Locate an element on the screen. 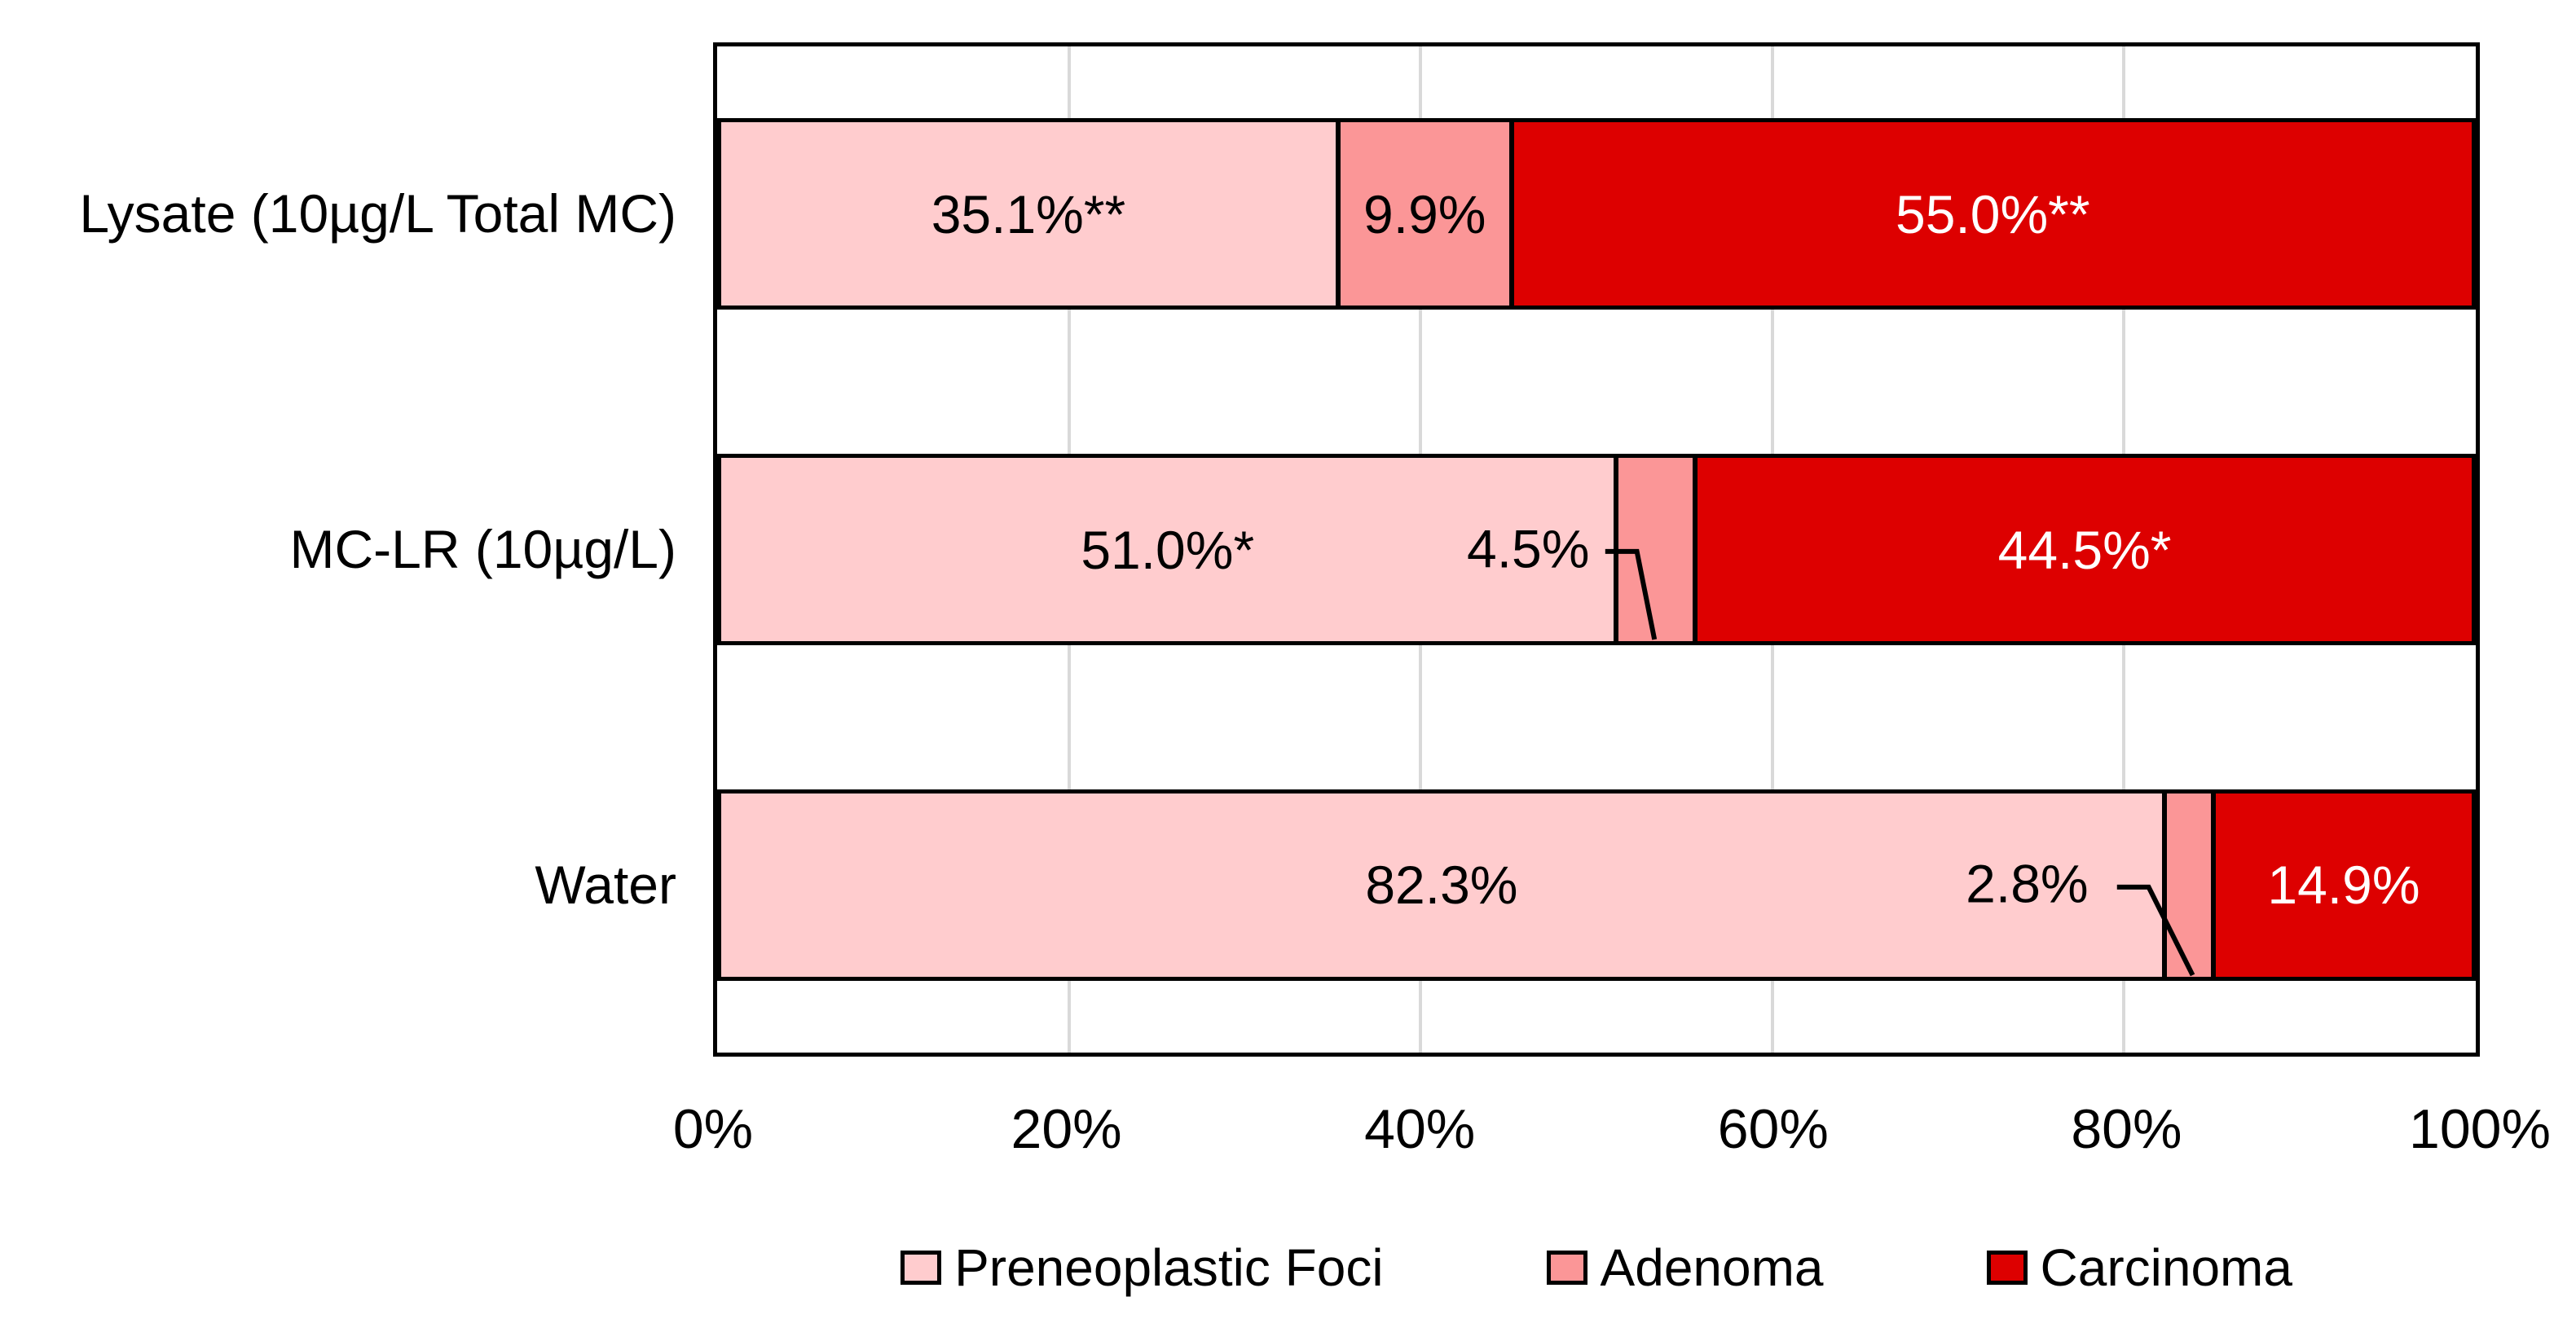 This screenshot has height=1332, width=2576. bar-segment-carcinoma: 55.0%** is located at coordinates (1990, 214).